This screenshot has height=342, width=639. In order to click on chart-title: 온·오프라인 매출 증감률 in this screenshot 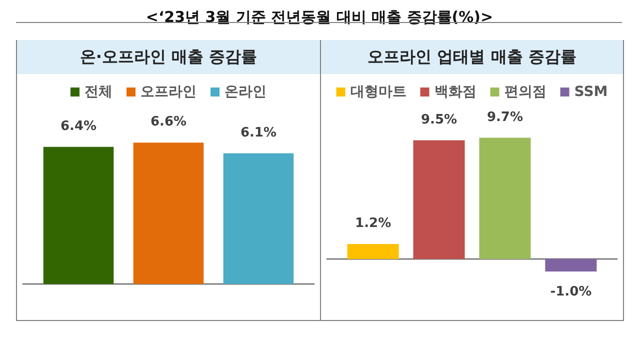, I will do `click(168, 57)`.